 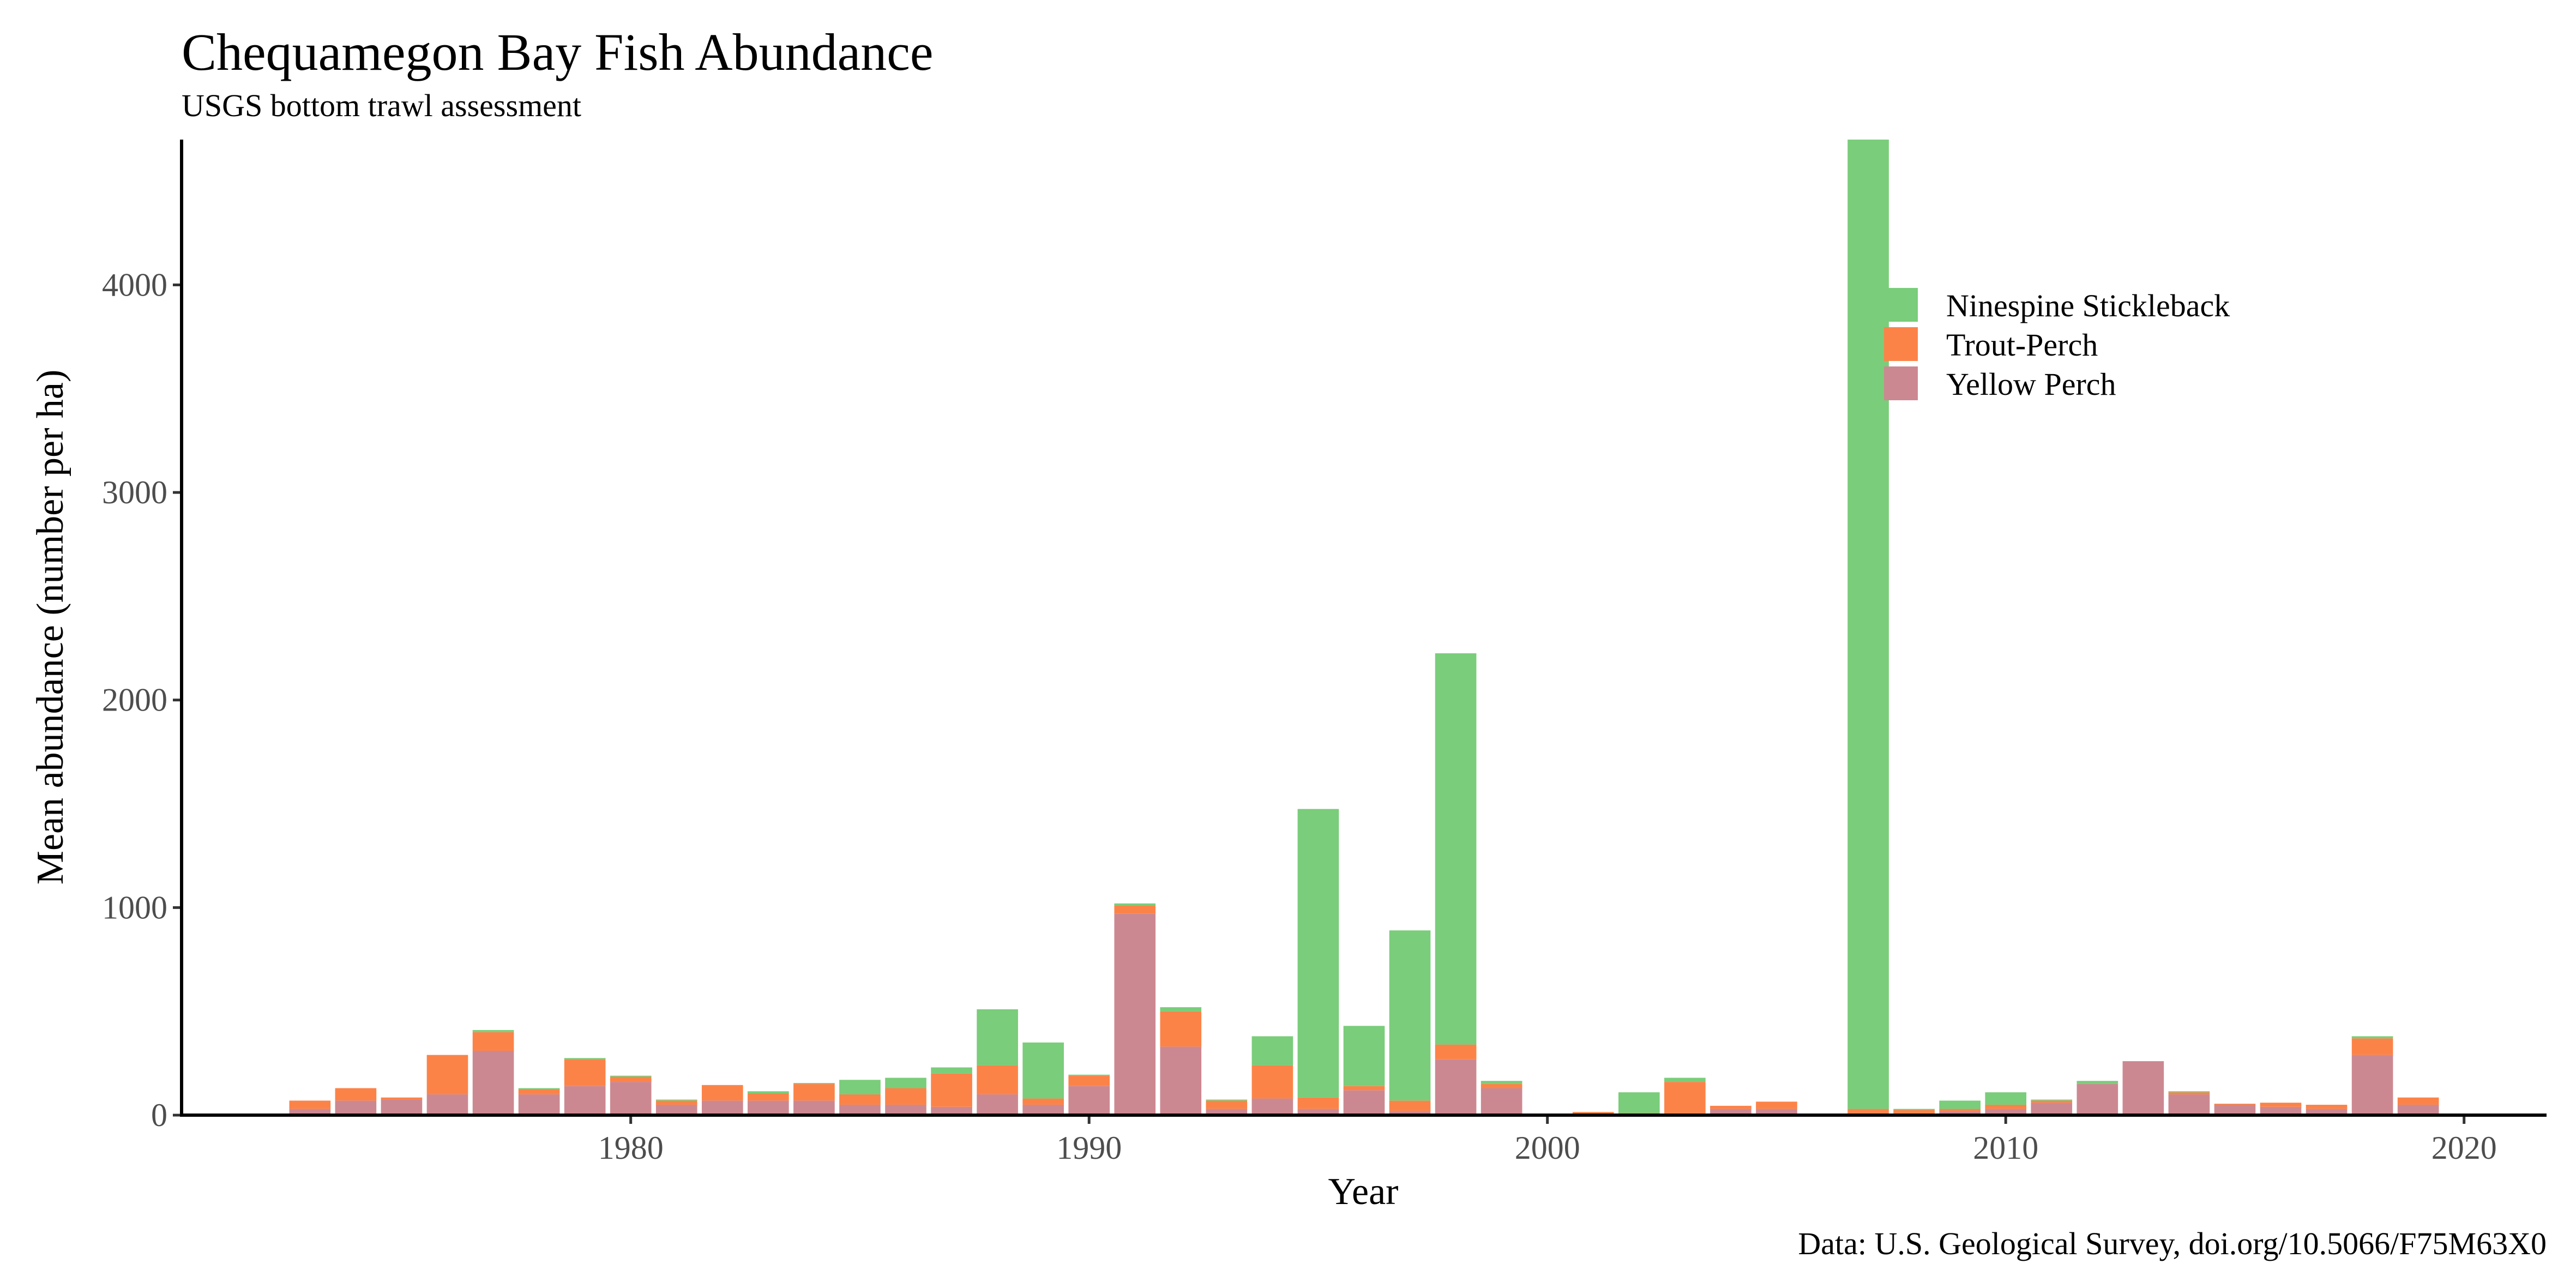 I want to click on bar-trout-perch-2010, so click(x=2006, y=1106).